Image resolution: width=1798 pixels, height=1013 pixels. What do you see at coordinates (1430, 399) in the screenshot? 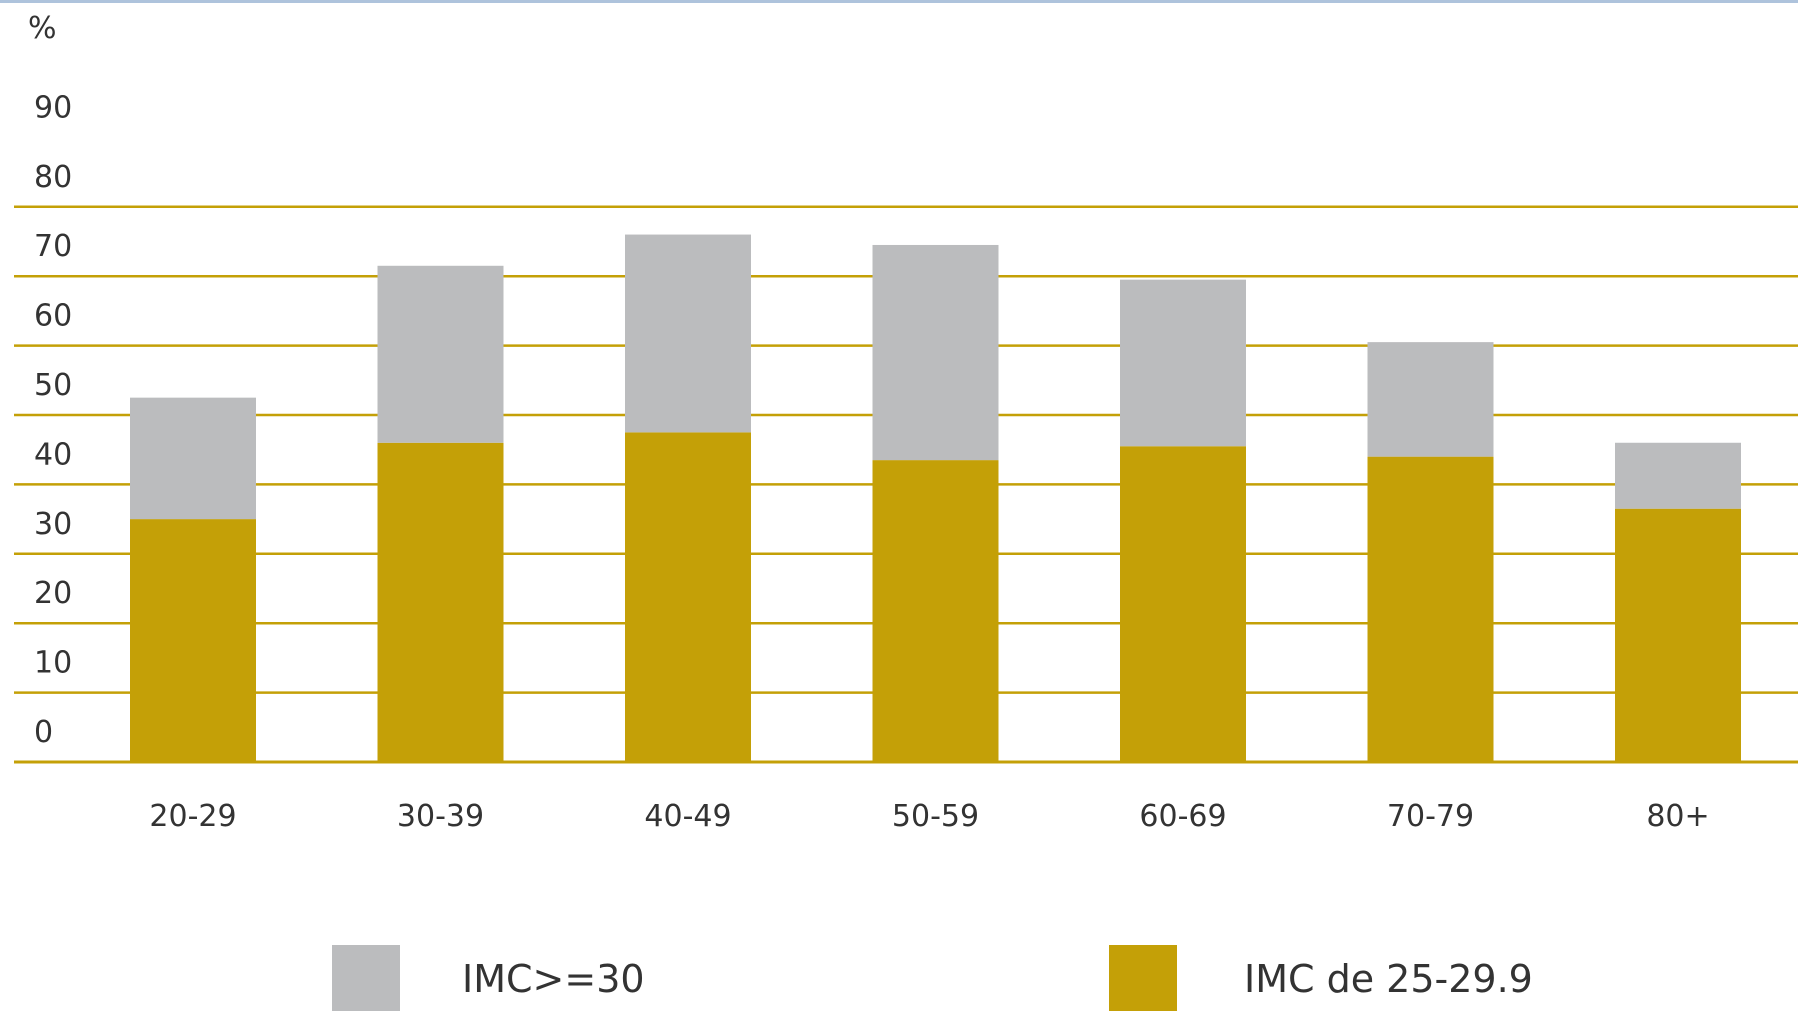
I see `bar-70-79-imc-30-plus` at bounding box center [1430, 399].